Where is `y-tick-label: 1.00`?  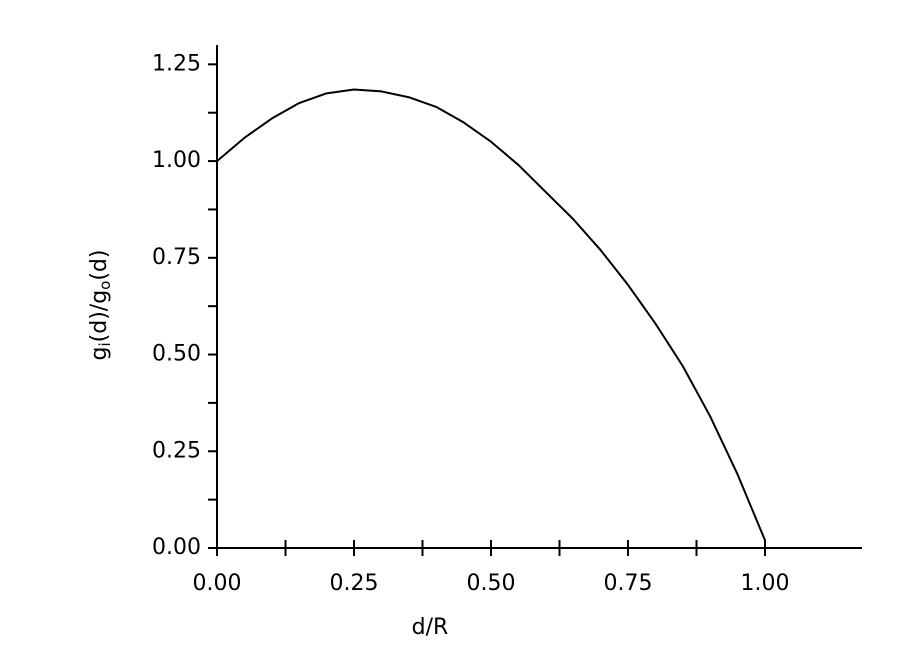
y-tick-label: 1.00 is located at coordinates (176, 160).